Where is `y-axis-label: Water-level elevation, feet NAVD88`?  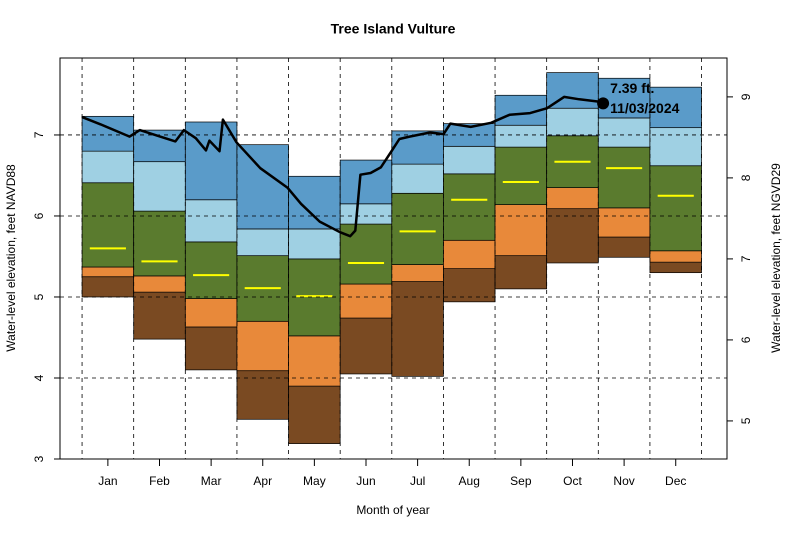
y-axis-label: Water-level elevation, feet NAVD88 is located at coordinates (11, 258).